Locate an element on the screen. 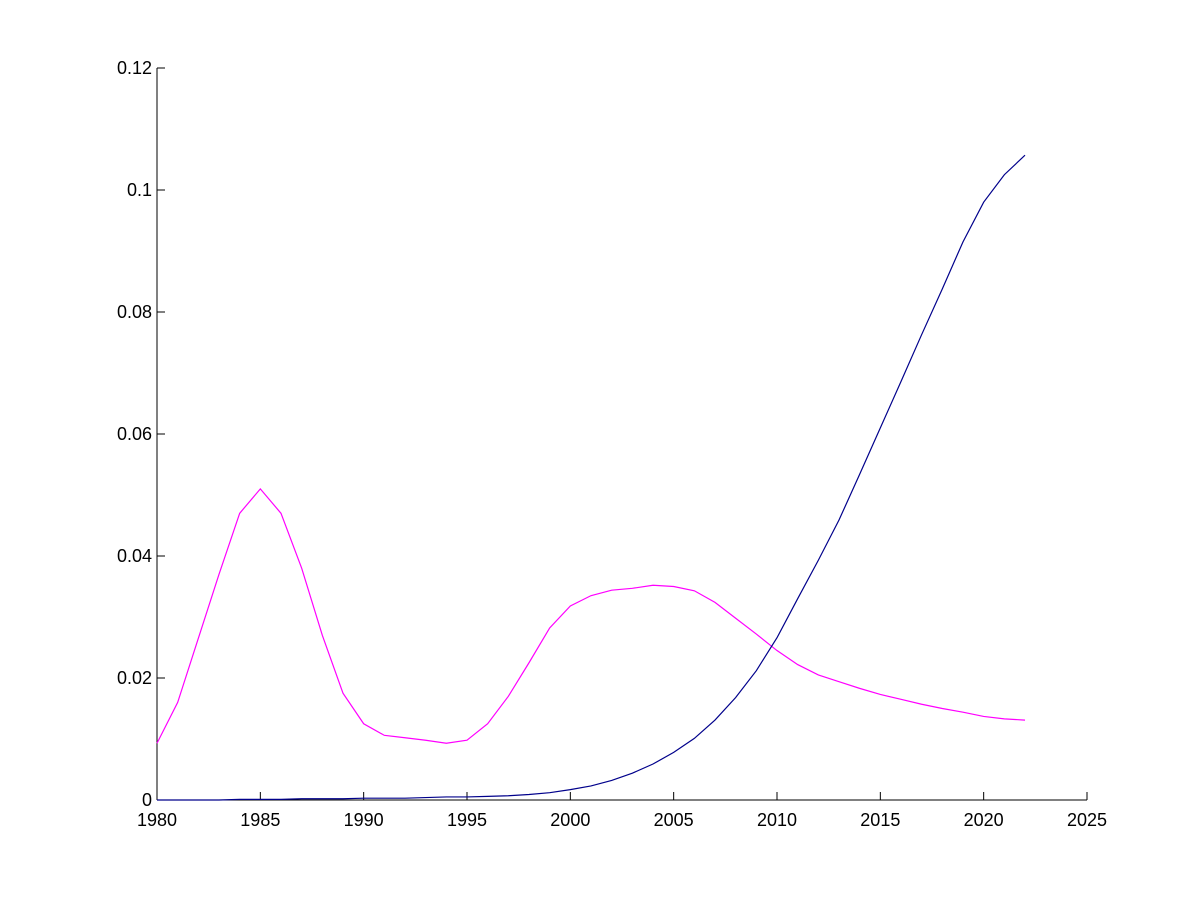 The width and height of the screenshot is (1200, 900). y-tick-label: 0.1 is located at coordinates (139, 190).